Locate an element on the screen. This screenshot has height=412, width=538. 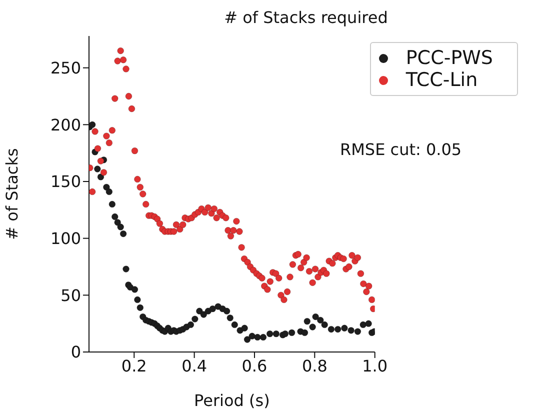
x-tick-label: 0.4 is located at coordinates (195, 366).